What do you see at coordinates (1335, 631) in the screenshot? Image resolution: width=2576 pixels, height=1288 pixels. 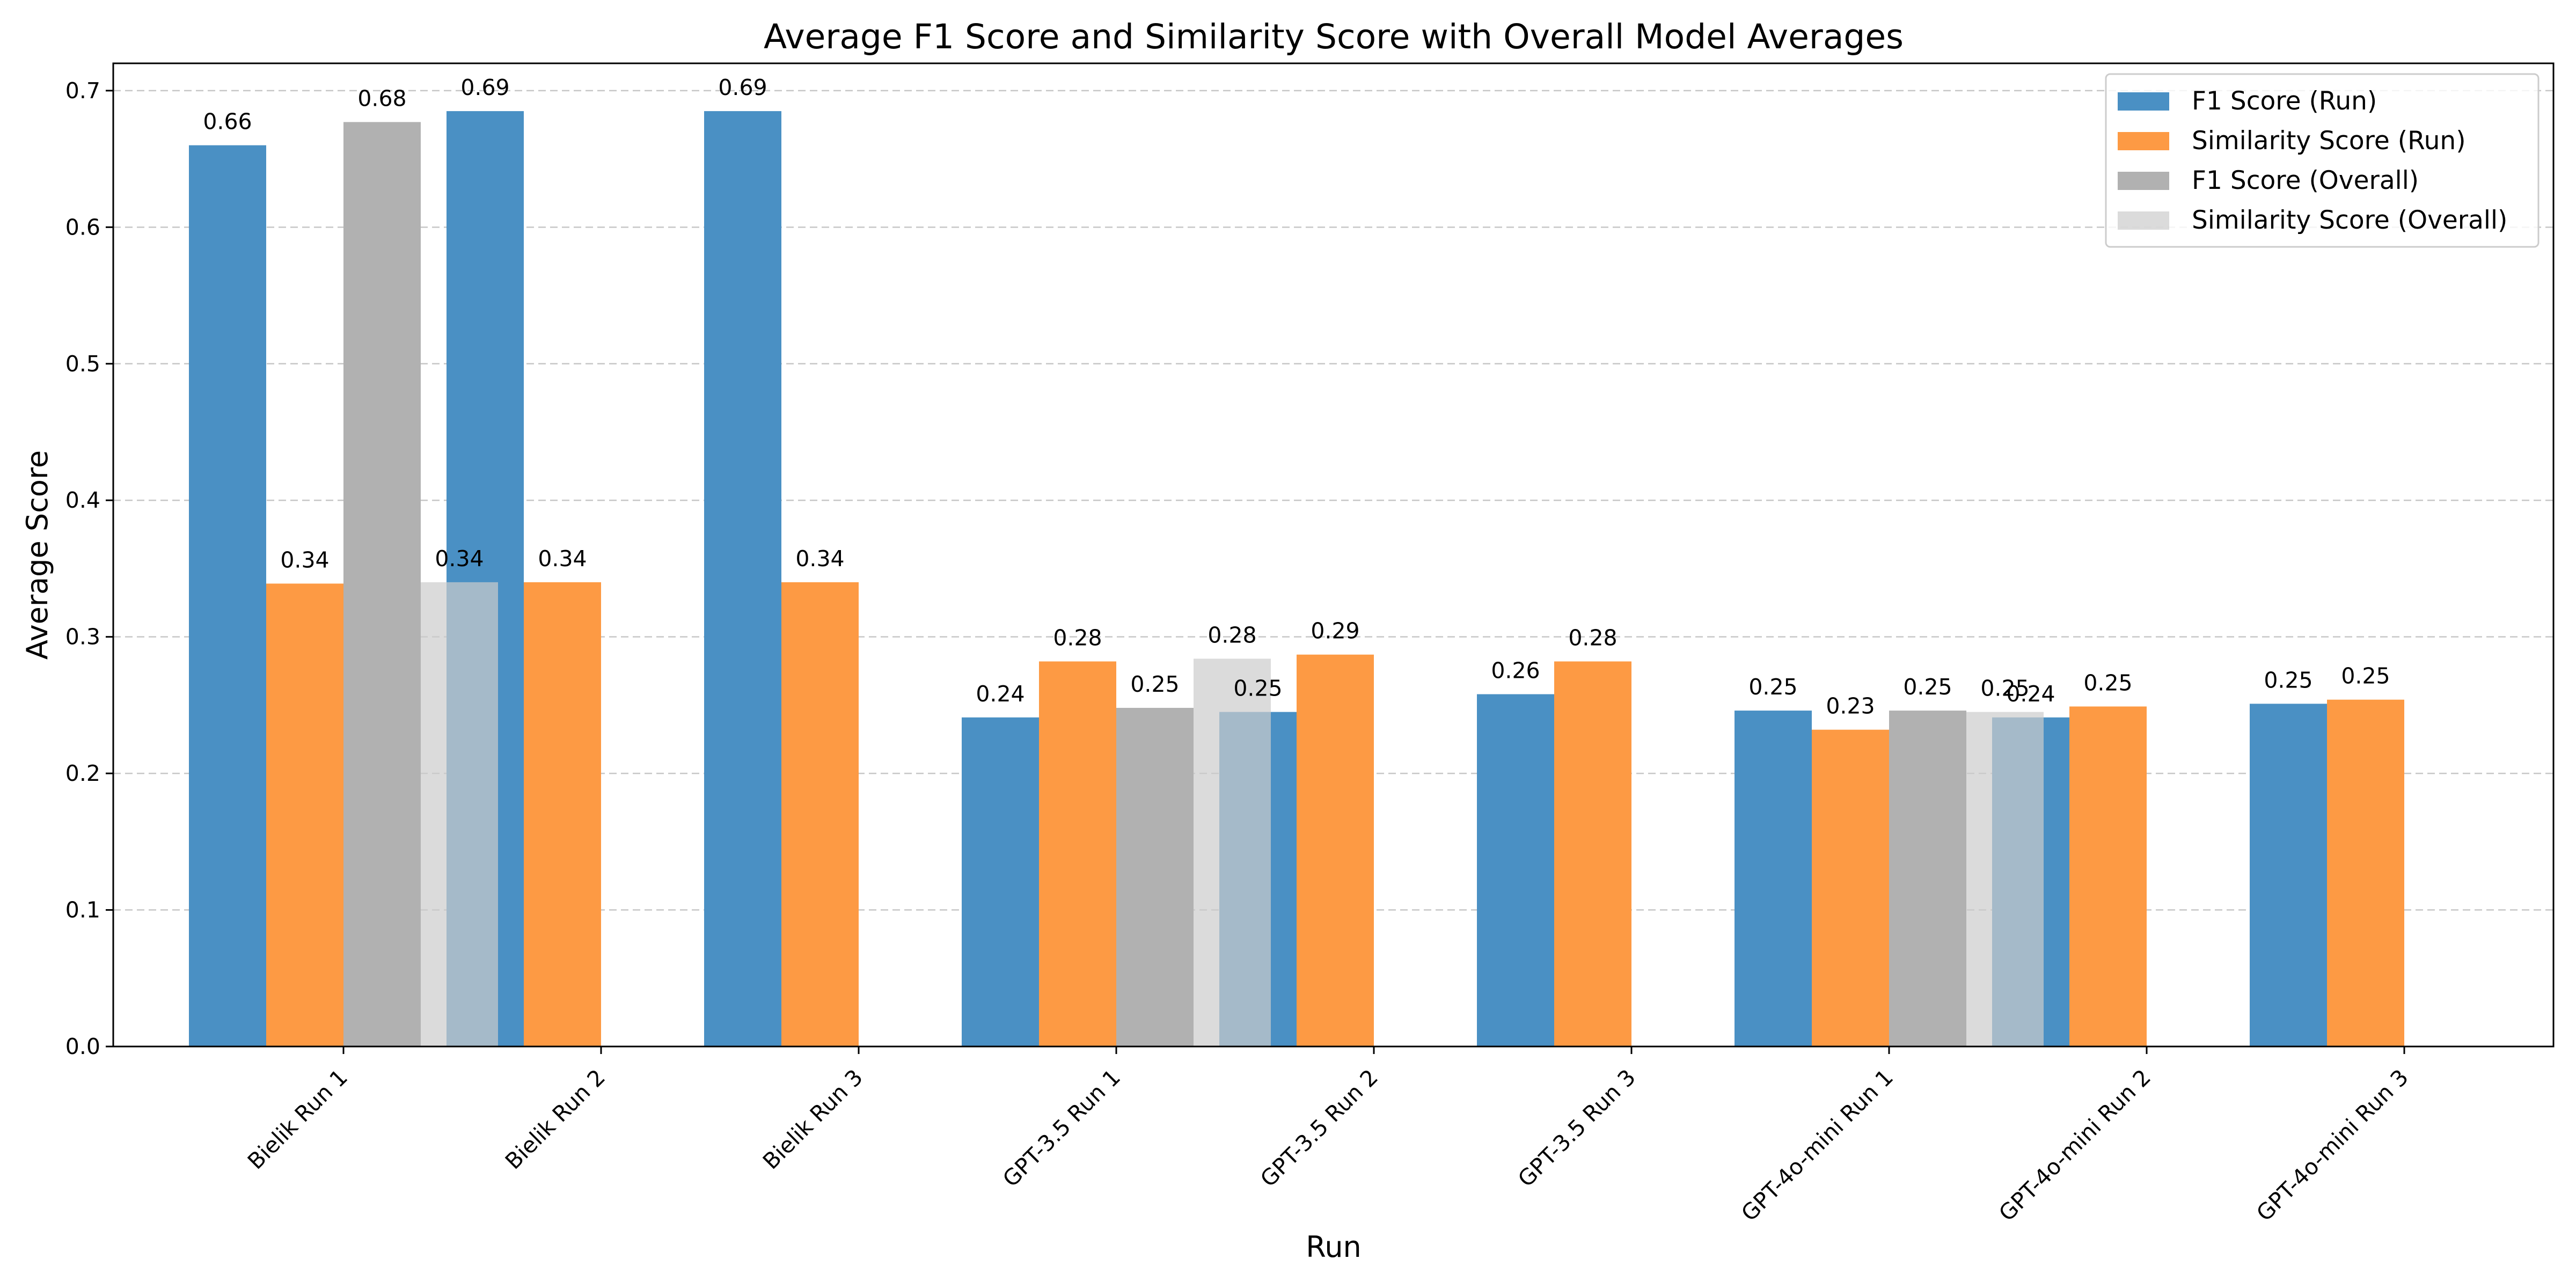 I see `bar-label-similarity-score-run-gpt-3-5-run-2: 0.29` at bounding box center [1335, 631].